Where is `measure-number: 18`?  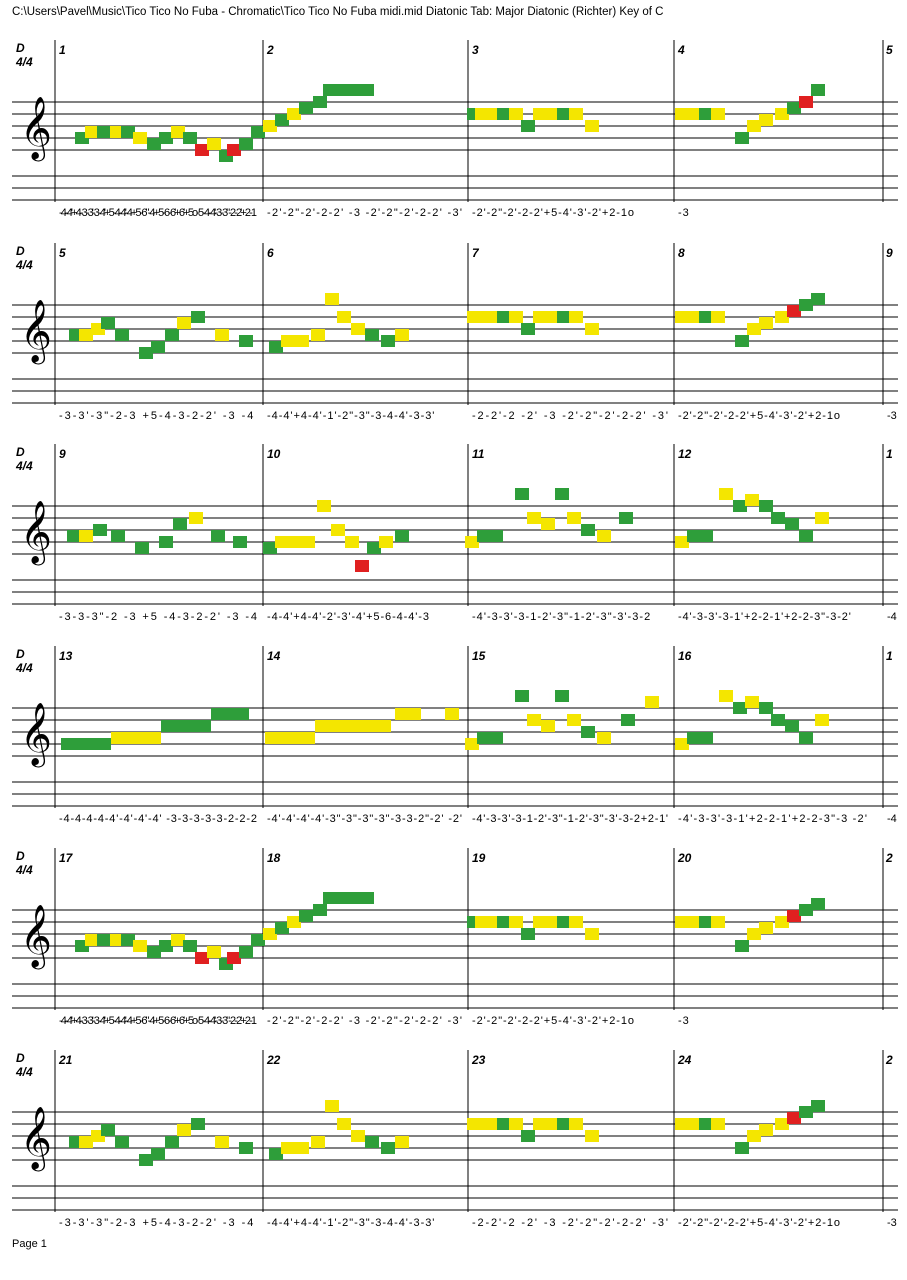 measure-number: 18 is located at coordinates (274, 858).